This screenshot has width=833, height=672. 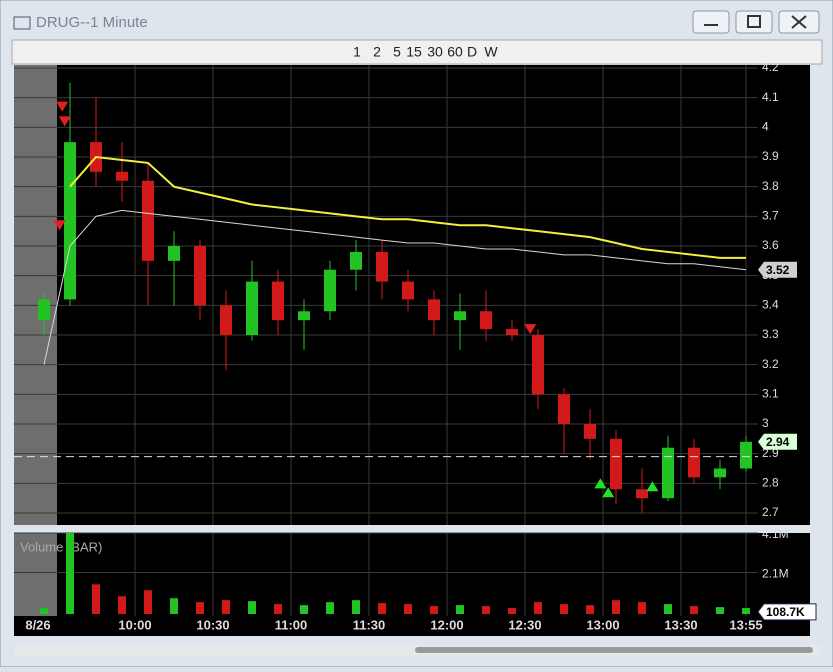 What do you see at coordinates (799, 22) in the screenshot?
I see `close-icon` at bounding box center [799, 22].